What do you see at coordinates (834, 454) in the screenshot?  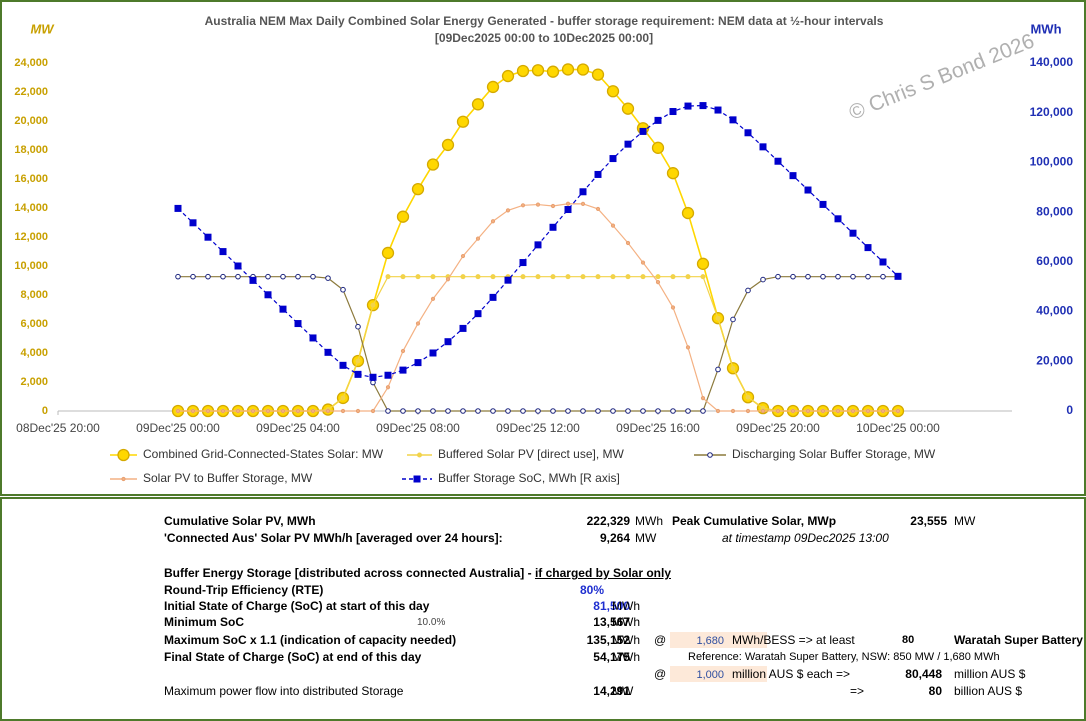 I see `legend-label: Discharging Solar Buffer Storage, MW` at bounding box center [834, 454].